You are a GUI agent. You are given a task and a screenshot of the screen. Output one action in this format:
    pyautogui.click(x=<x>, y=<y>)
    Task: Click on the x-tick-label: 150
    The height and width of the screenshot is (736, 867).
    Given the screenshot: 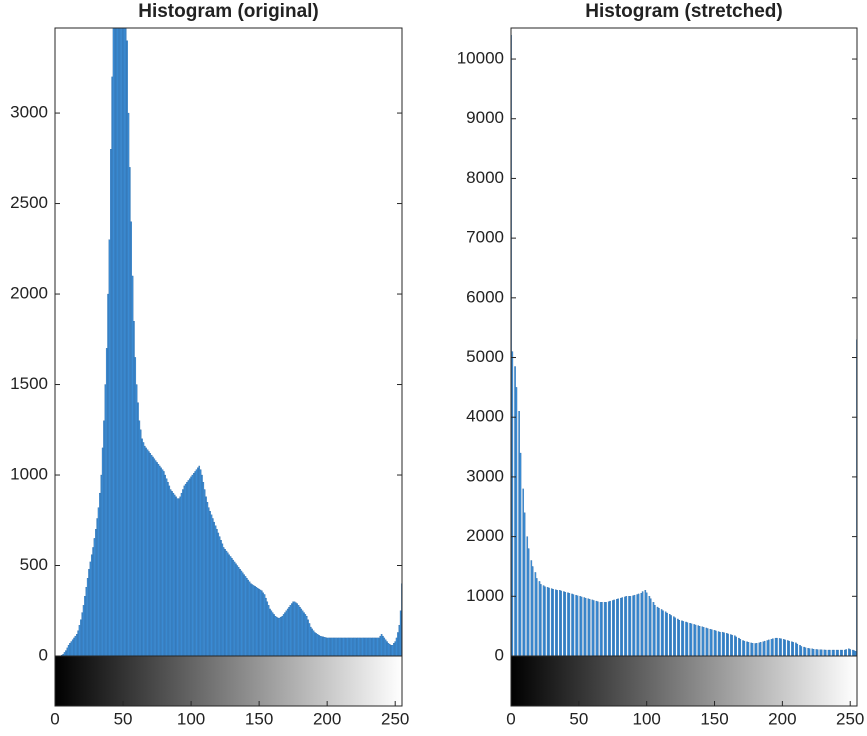 What is the action you would take?
    pyautogui.click(x=259, y=718)
    